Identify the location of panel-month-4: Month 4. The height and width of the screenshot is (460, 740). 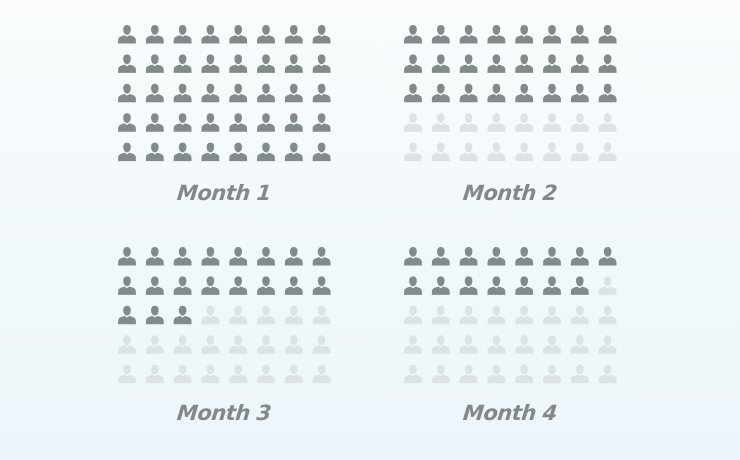
(510, 340).